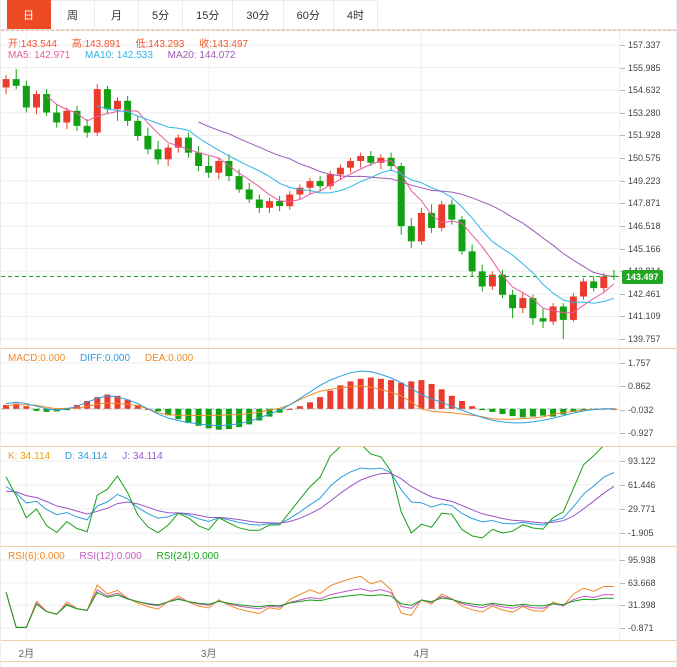  Describe the element at coordinates (647, 496) in the screenshot. I see `kdj-axis: 93.122 61.446 29.771 -1.905` at that location.